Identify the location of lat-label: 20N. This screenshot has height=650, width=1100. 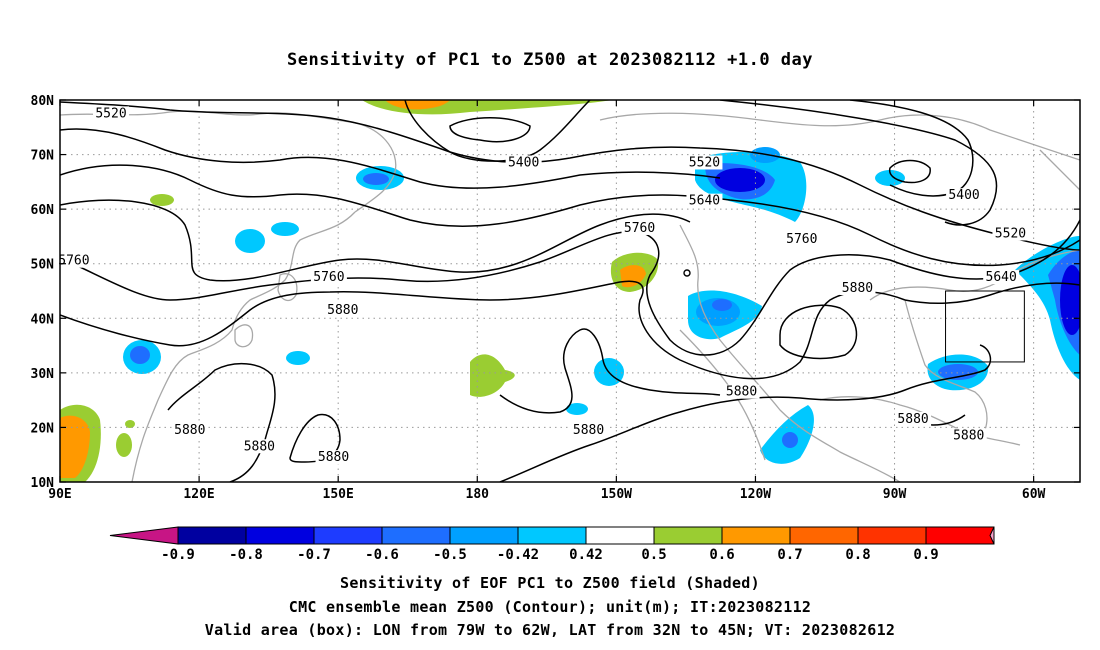
(43, 428).